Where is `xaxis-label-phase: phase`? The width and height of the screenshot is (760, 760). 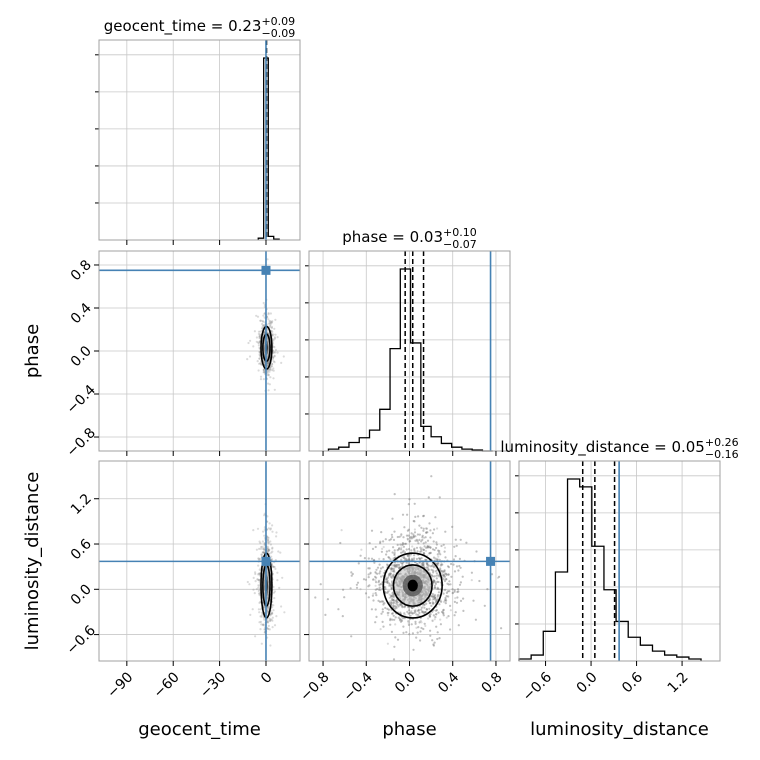 xaxis-label-phase: phase is located at coordinates (409, 729).